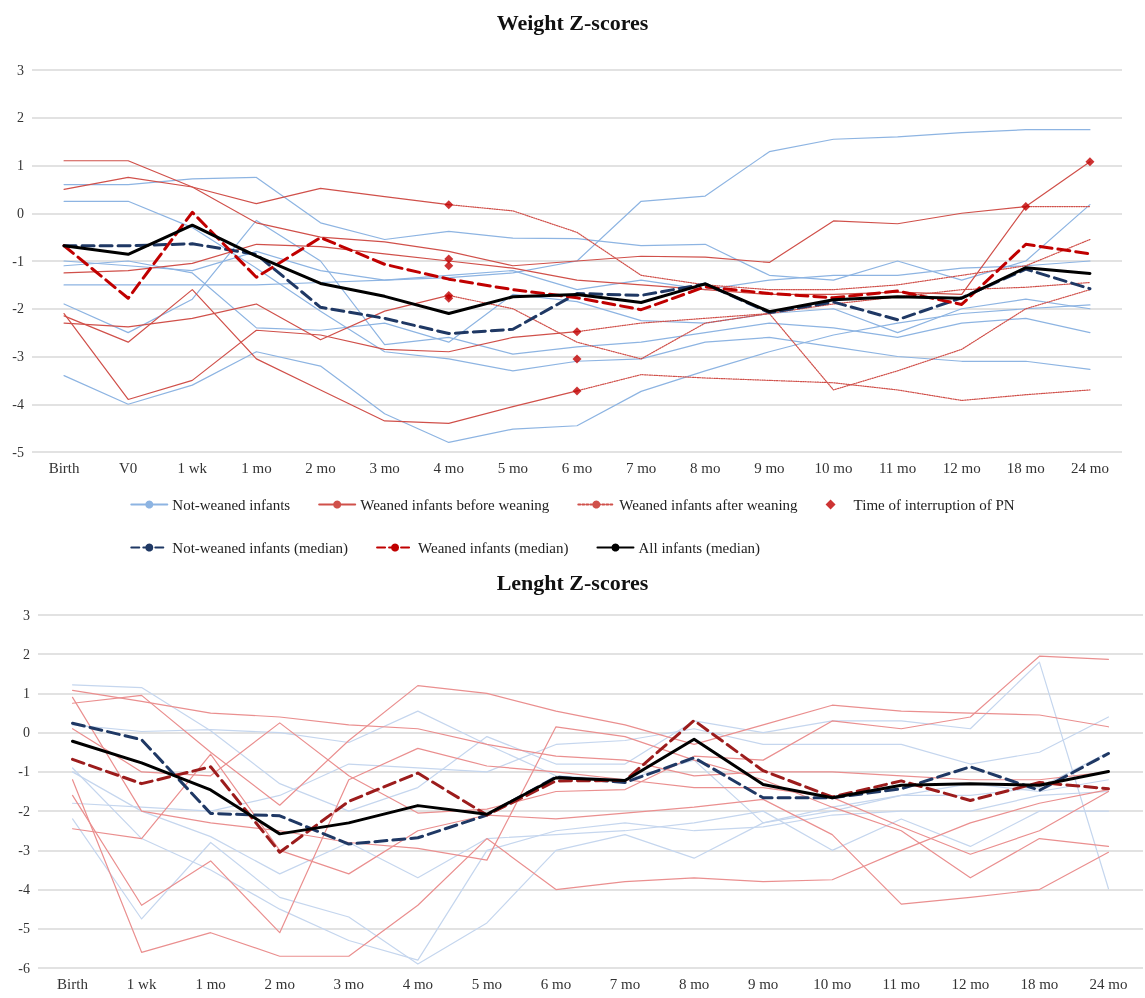 The width and height of the screenshot is (1145, 998). Describe the element at coordinates (231, 504) in the screenshot. I see `legend-label: Not-weaned infants` at that location.